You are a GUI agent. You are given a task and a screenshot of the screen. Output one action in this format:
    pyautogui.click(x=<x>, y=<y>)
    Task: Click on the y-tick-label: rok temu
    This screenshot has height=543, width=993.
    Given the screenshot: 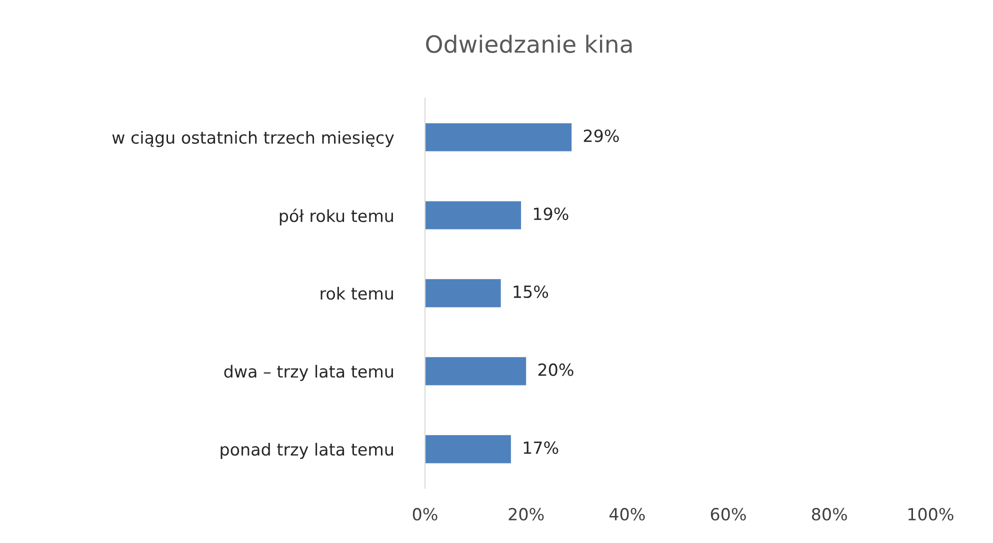 What is the action you would take?
    pyautogui.click(x=356, y=293)
    